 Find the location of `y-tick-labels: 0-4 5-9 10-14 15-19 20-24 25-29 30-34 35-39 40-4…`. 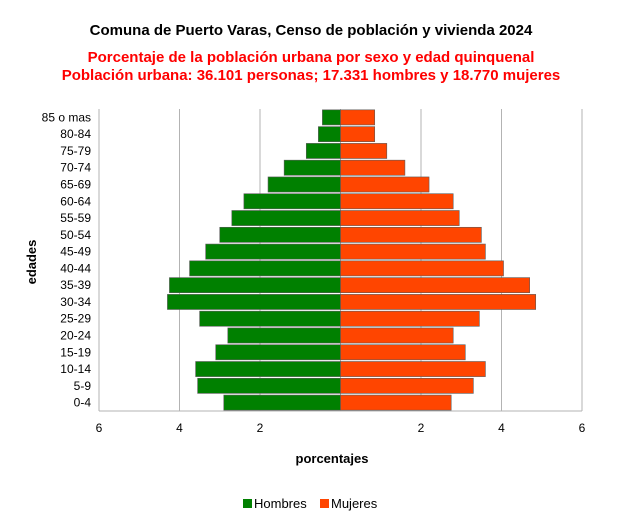

y-tick-labels: 0-4 5-9 10-14 15-19 20-24 25-29 30-34 35-39 40-4… is located at coordinates (67, 259).